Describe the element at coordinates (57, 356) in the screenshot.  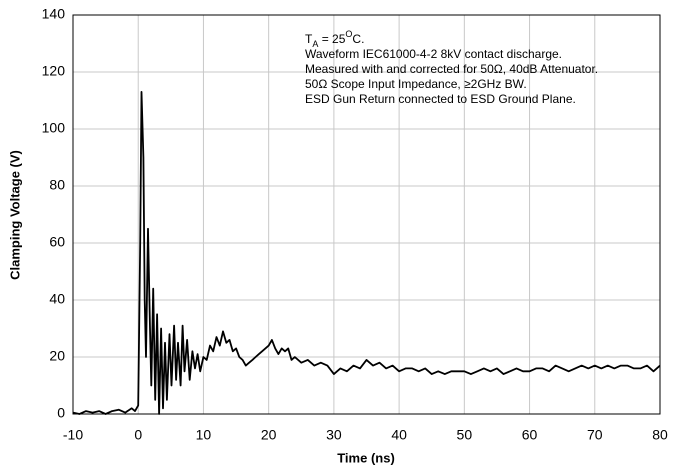
I see `y-tick-label: 20` at that location.